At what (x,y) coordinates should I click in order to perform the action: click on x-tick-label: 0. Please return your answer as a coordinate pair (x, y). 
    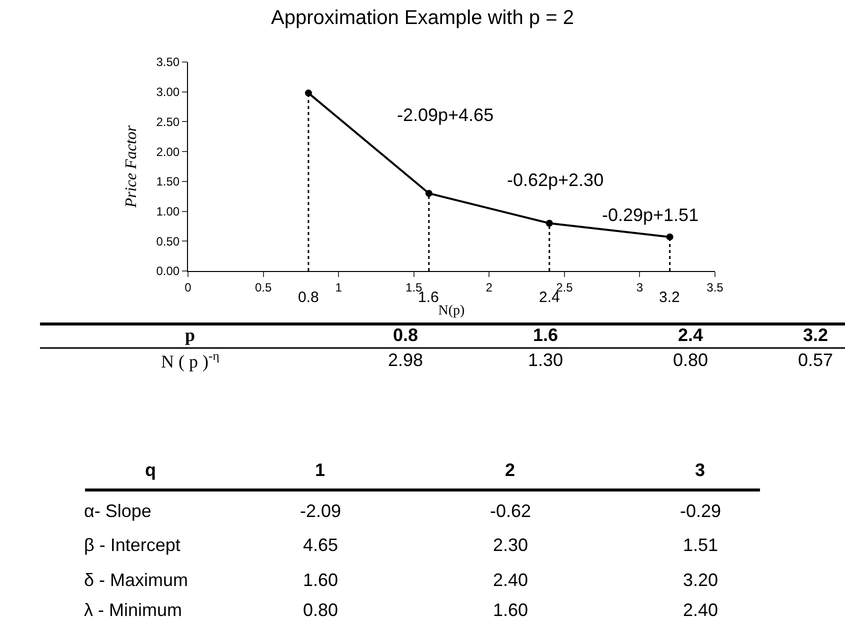
    Looking at the image, I should click on (188, 287).